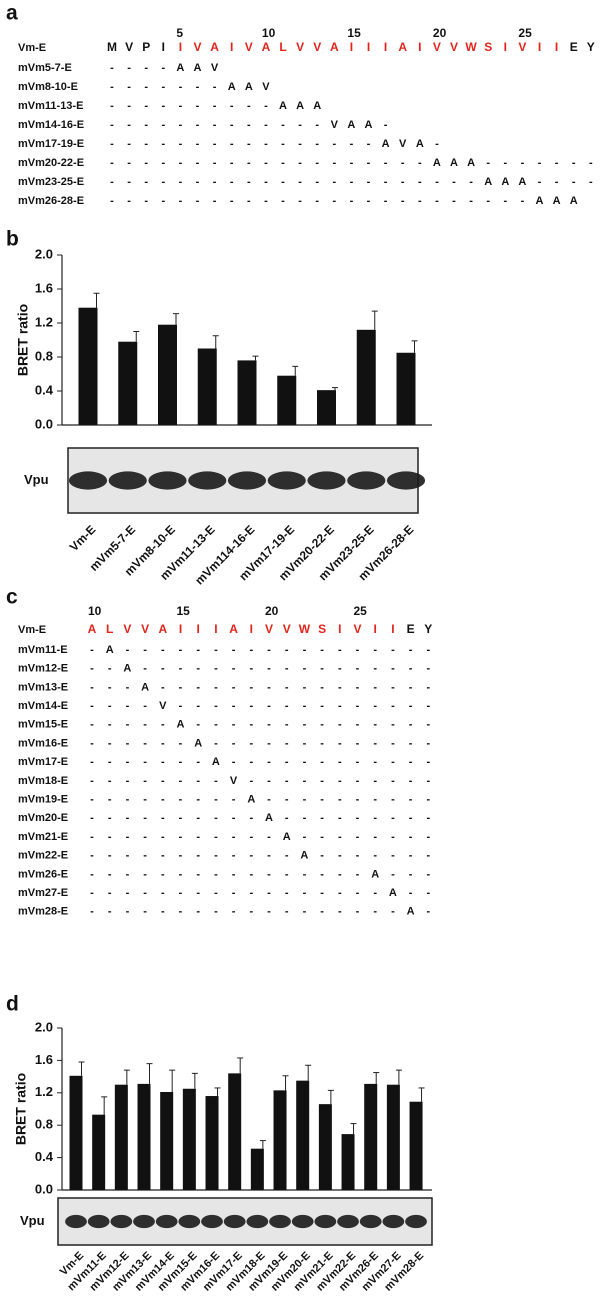 This screenshot has width=600, height=1303. I want to click on row-name: mVm27-E, so click(43, 893).